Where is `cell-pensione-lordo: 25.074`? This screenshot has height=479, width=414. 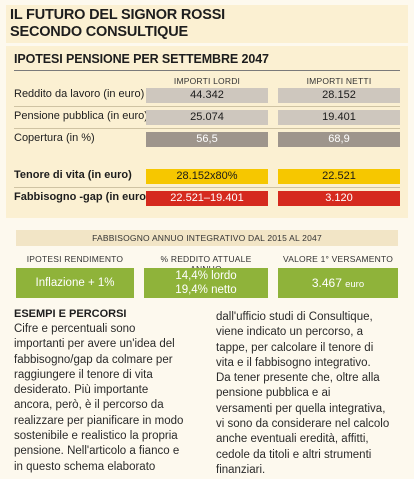 cell-pensione-lordo: 25.074 is located at coordinates (207, 117).